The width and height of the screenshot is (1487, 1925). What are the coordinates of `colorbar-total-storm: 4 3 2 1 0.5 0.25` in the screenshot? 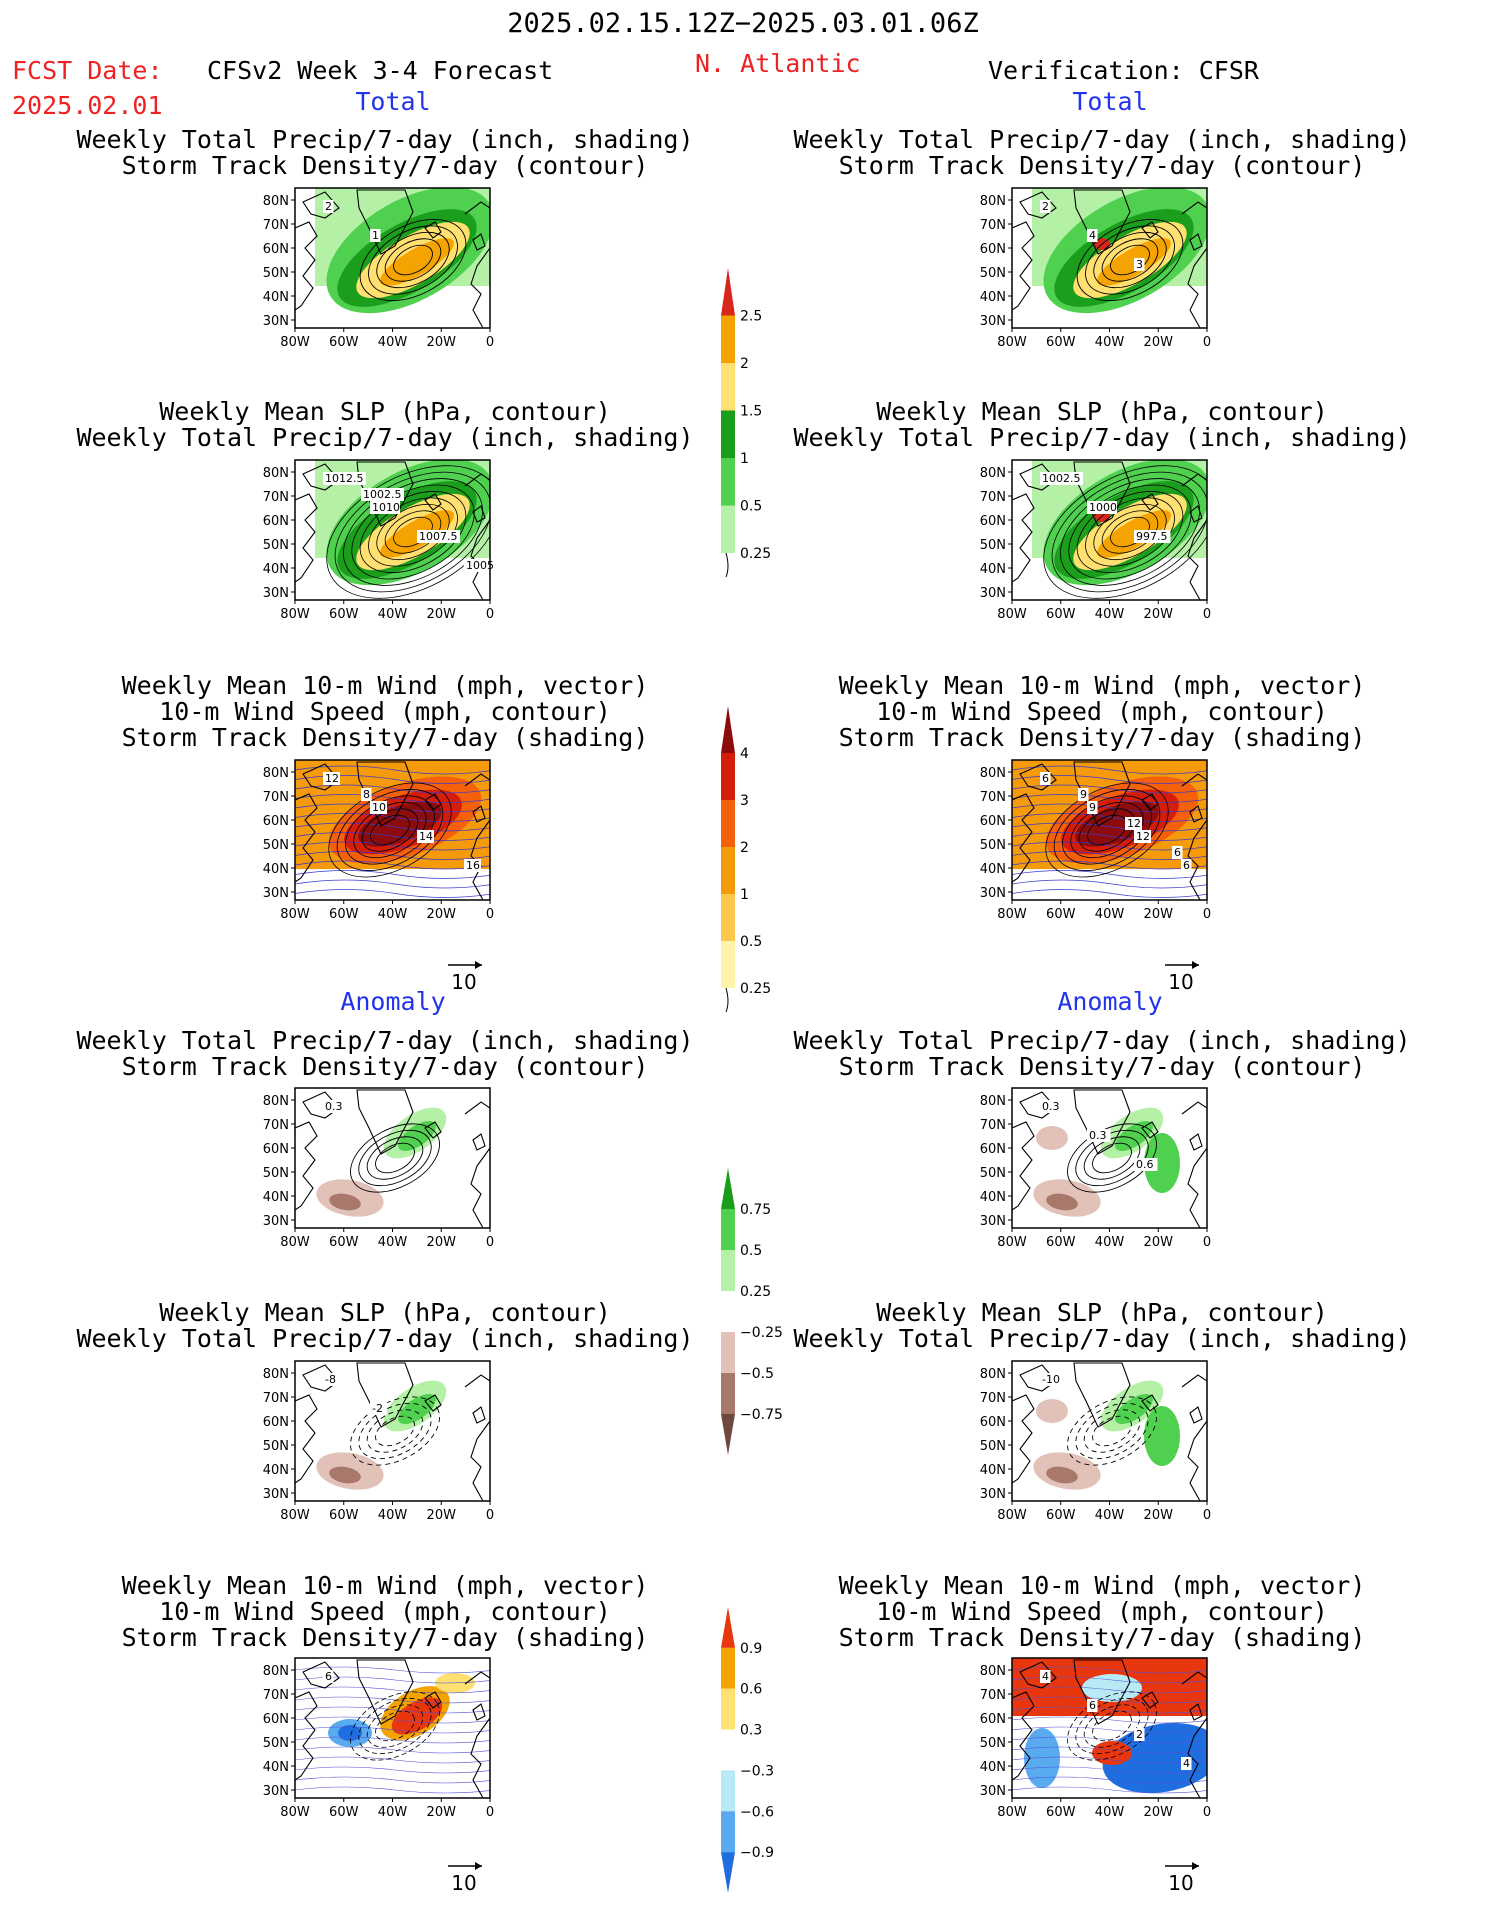 It's located at (746, 859).